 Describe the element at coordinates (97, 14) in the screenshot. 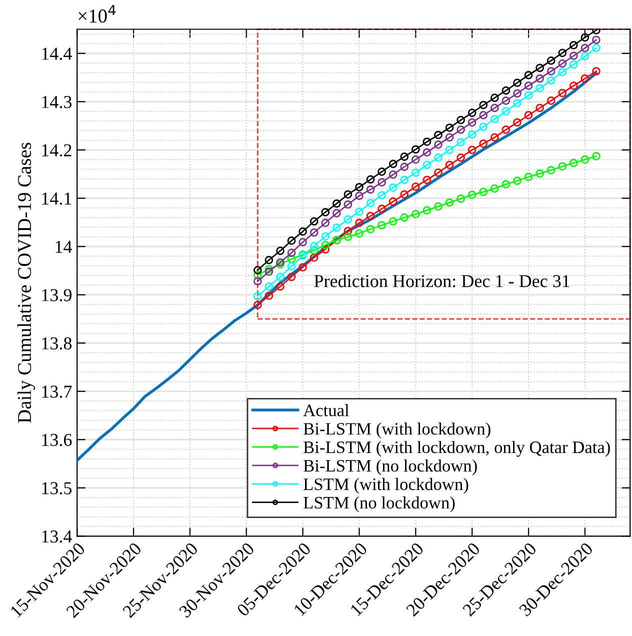

I see `text: ×10$^{4}$` at that location.